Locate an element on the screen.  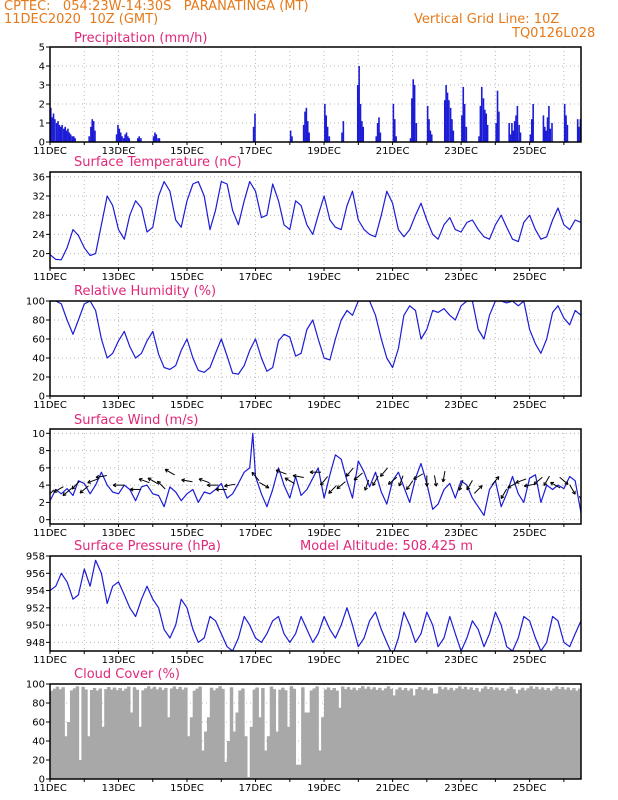
series-line is located at coordinates (315, 221).